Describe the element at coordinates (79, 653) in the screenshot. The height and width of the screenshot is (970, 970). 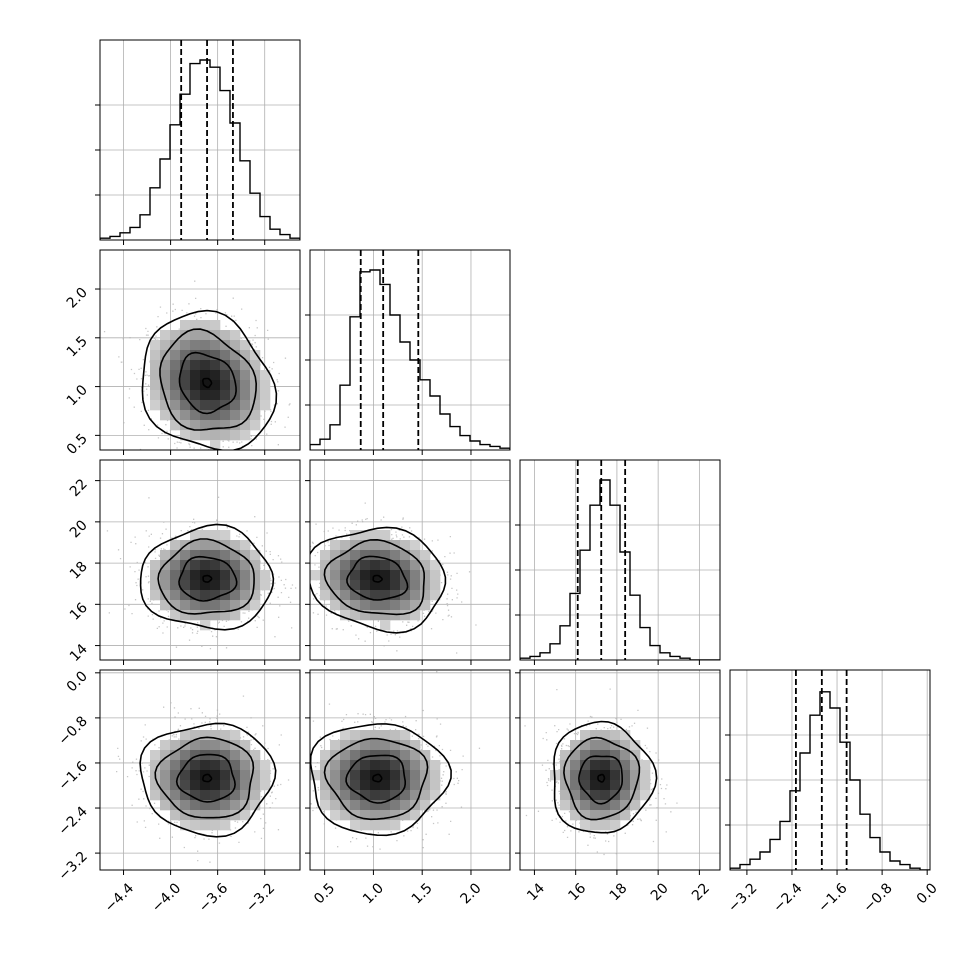
I see `y-tick-label: 14` at that location.